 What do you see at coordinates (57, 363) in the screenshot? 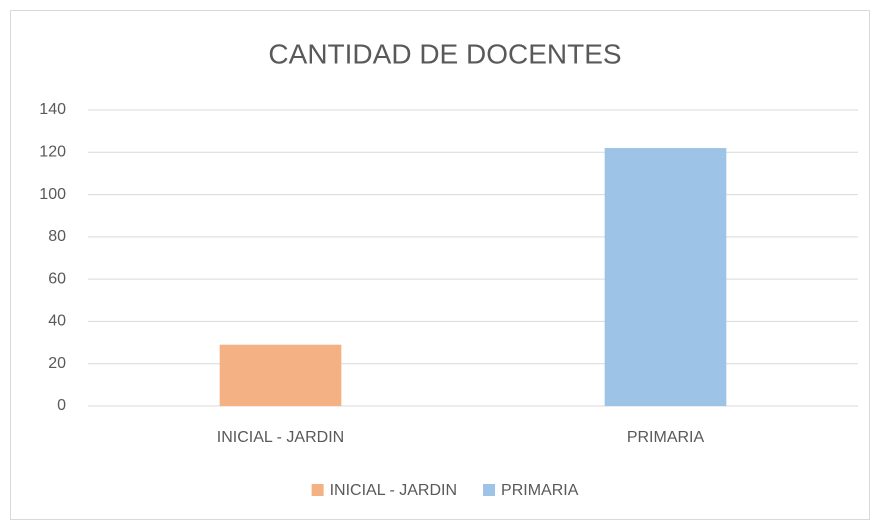
I see `y-tick-label: 20` at bounding box center [57, 363].